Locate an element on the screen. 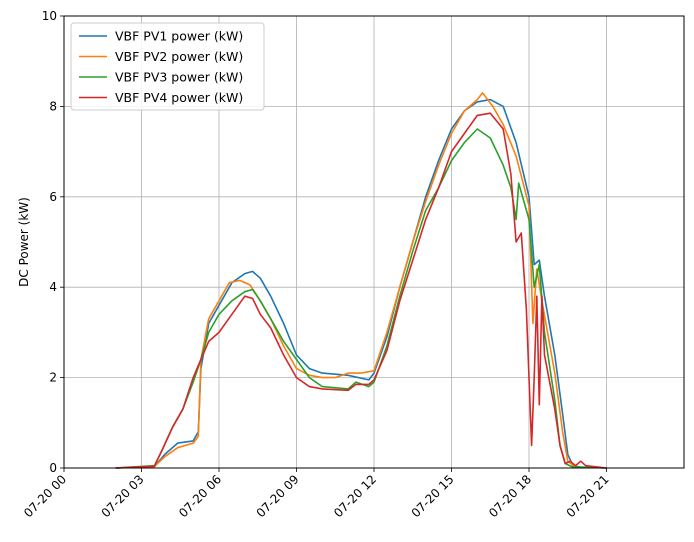  legend-entry: VBF PV4 power (kW) is located at coordinates (179, 97).